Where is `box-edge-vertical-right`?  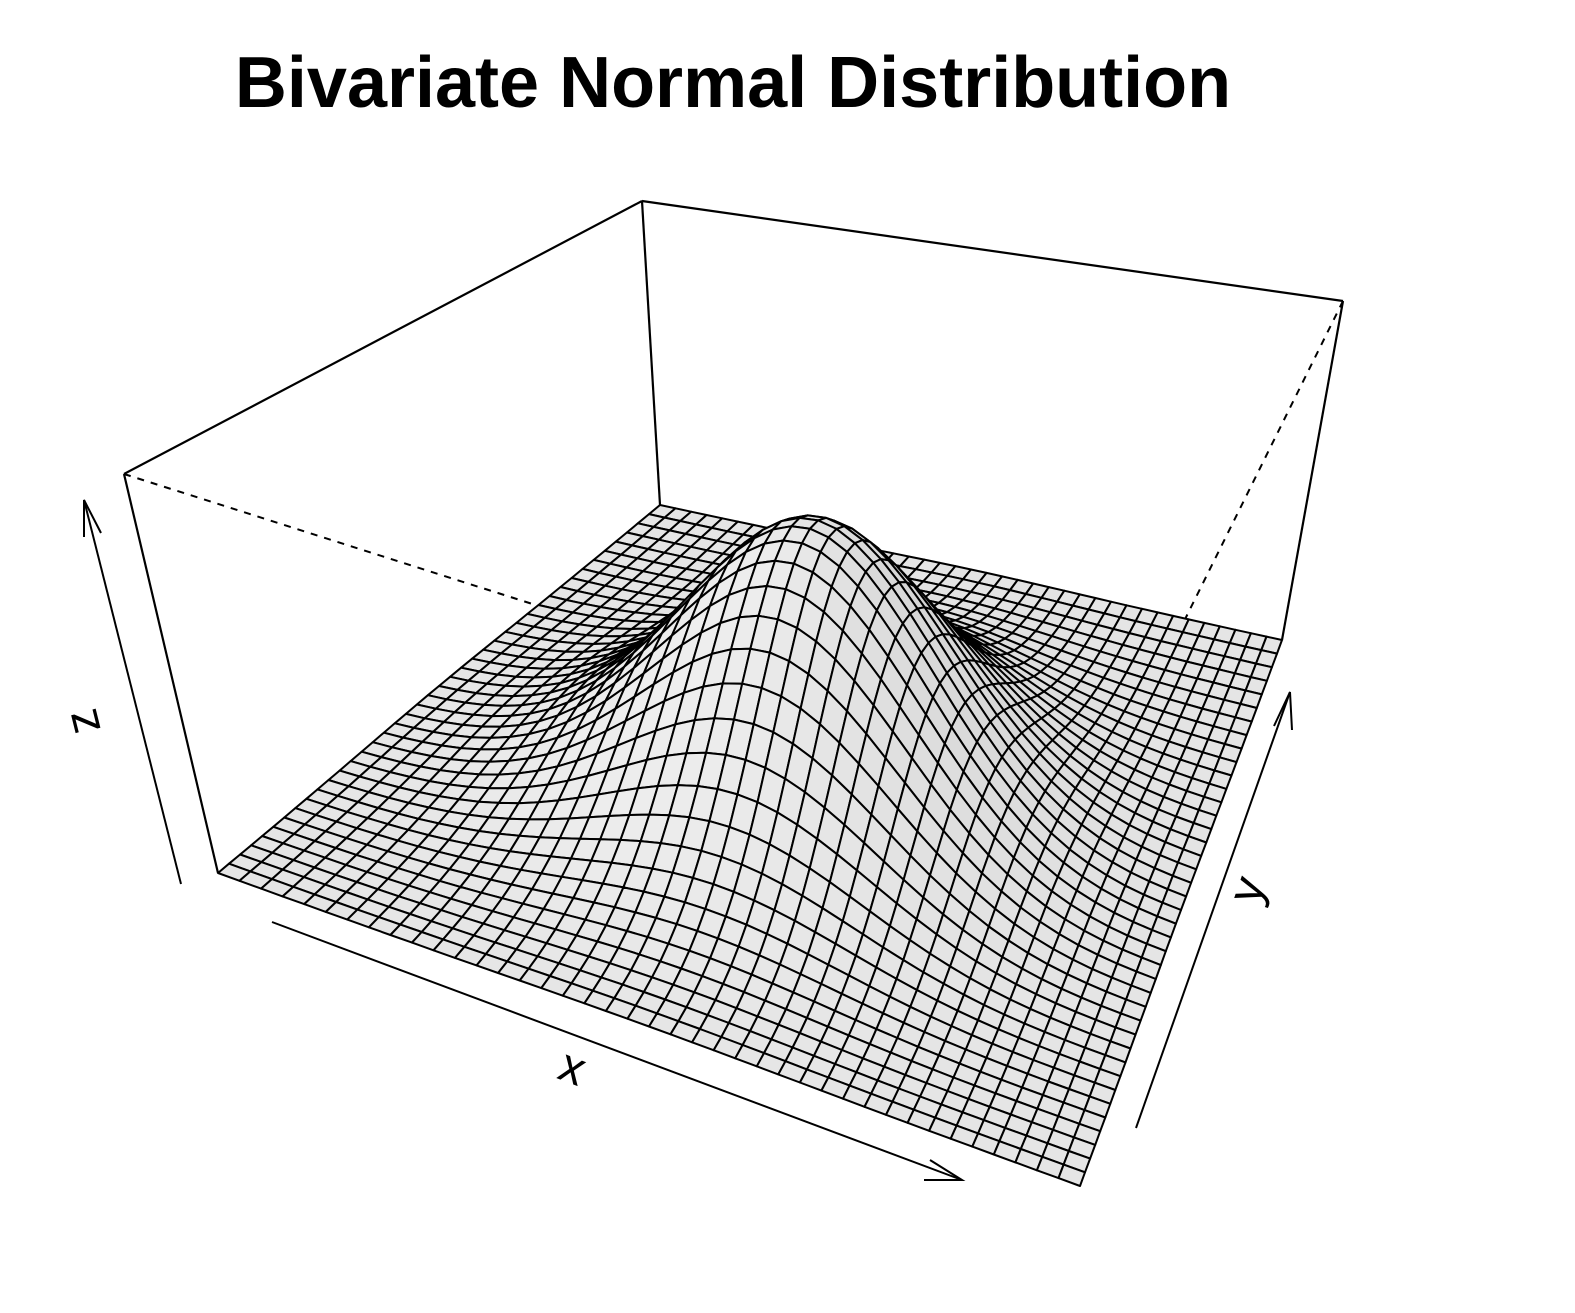 box-edge-vertical-right is located at coordinates (1312, 470).